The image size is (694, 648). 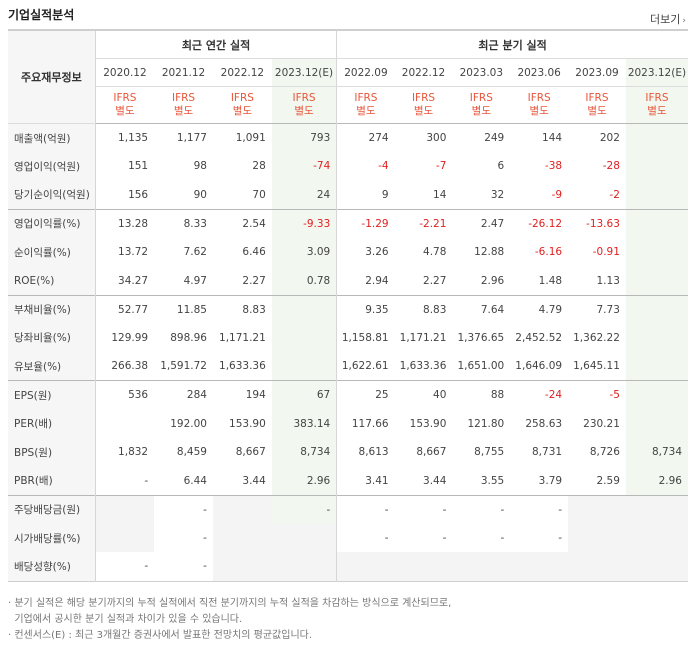 I want to click on table-cell: 536, so click(x=125, y=395).